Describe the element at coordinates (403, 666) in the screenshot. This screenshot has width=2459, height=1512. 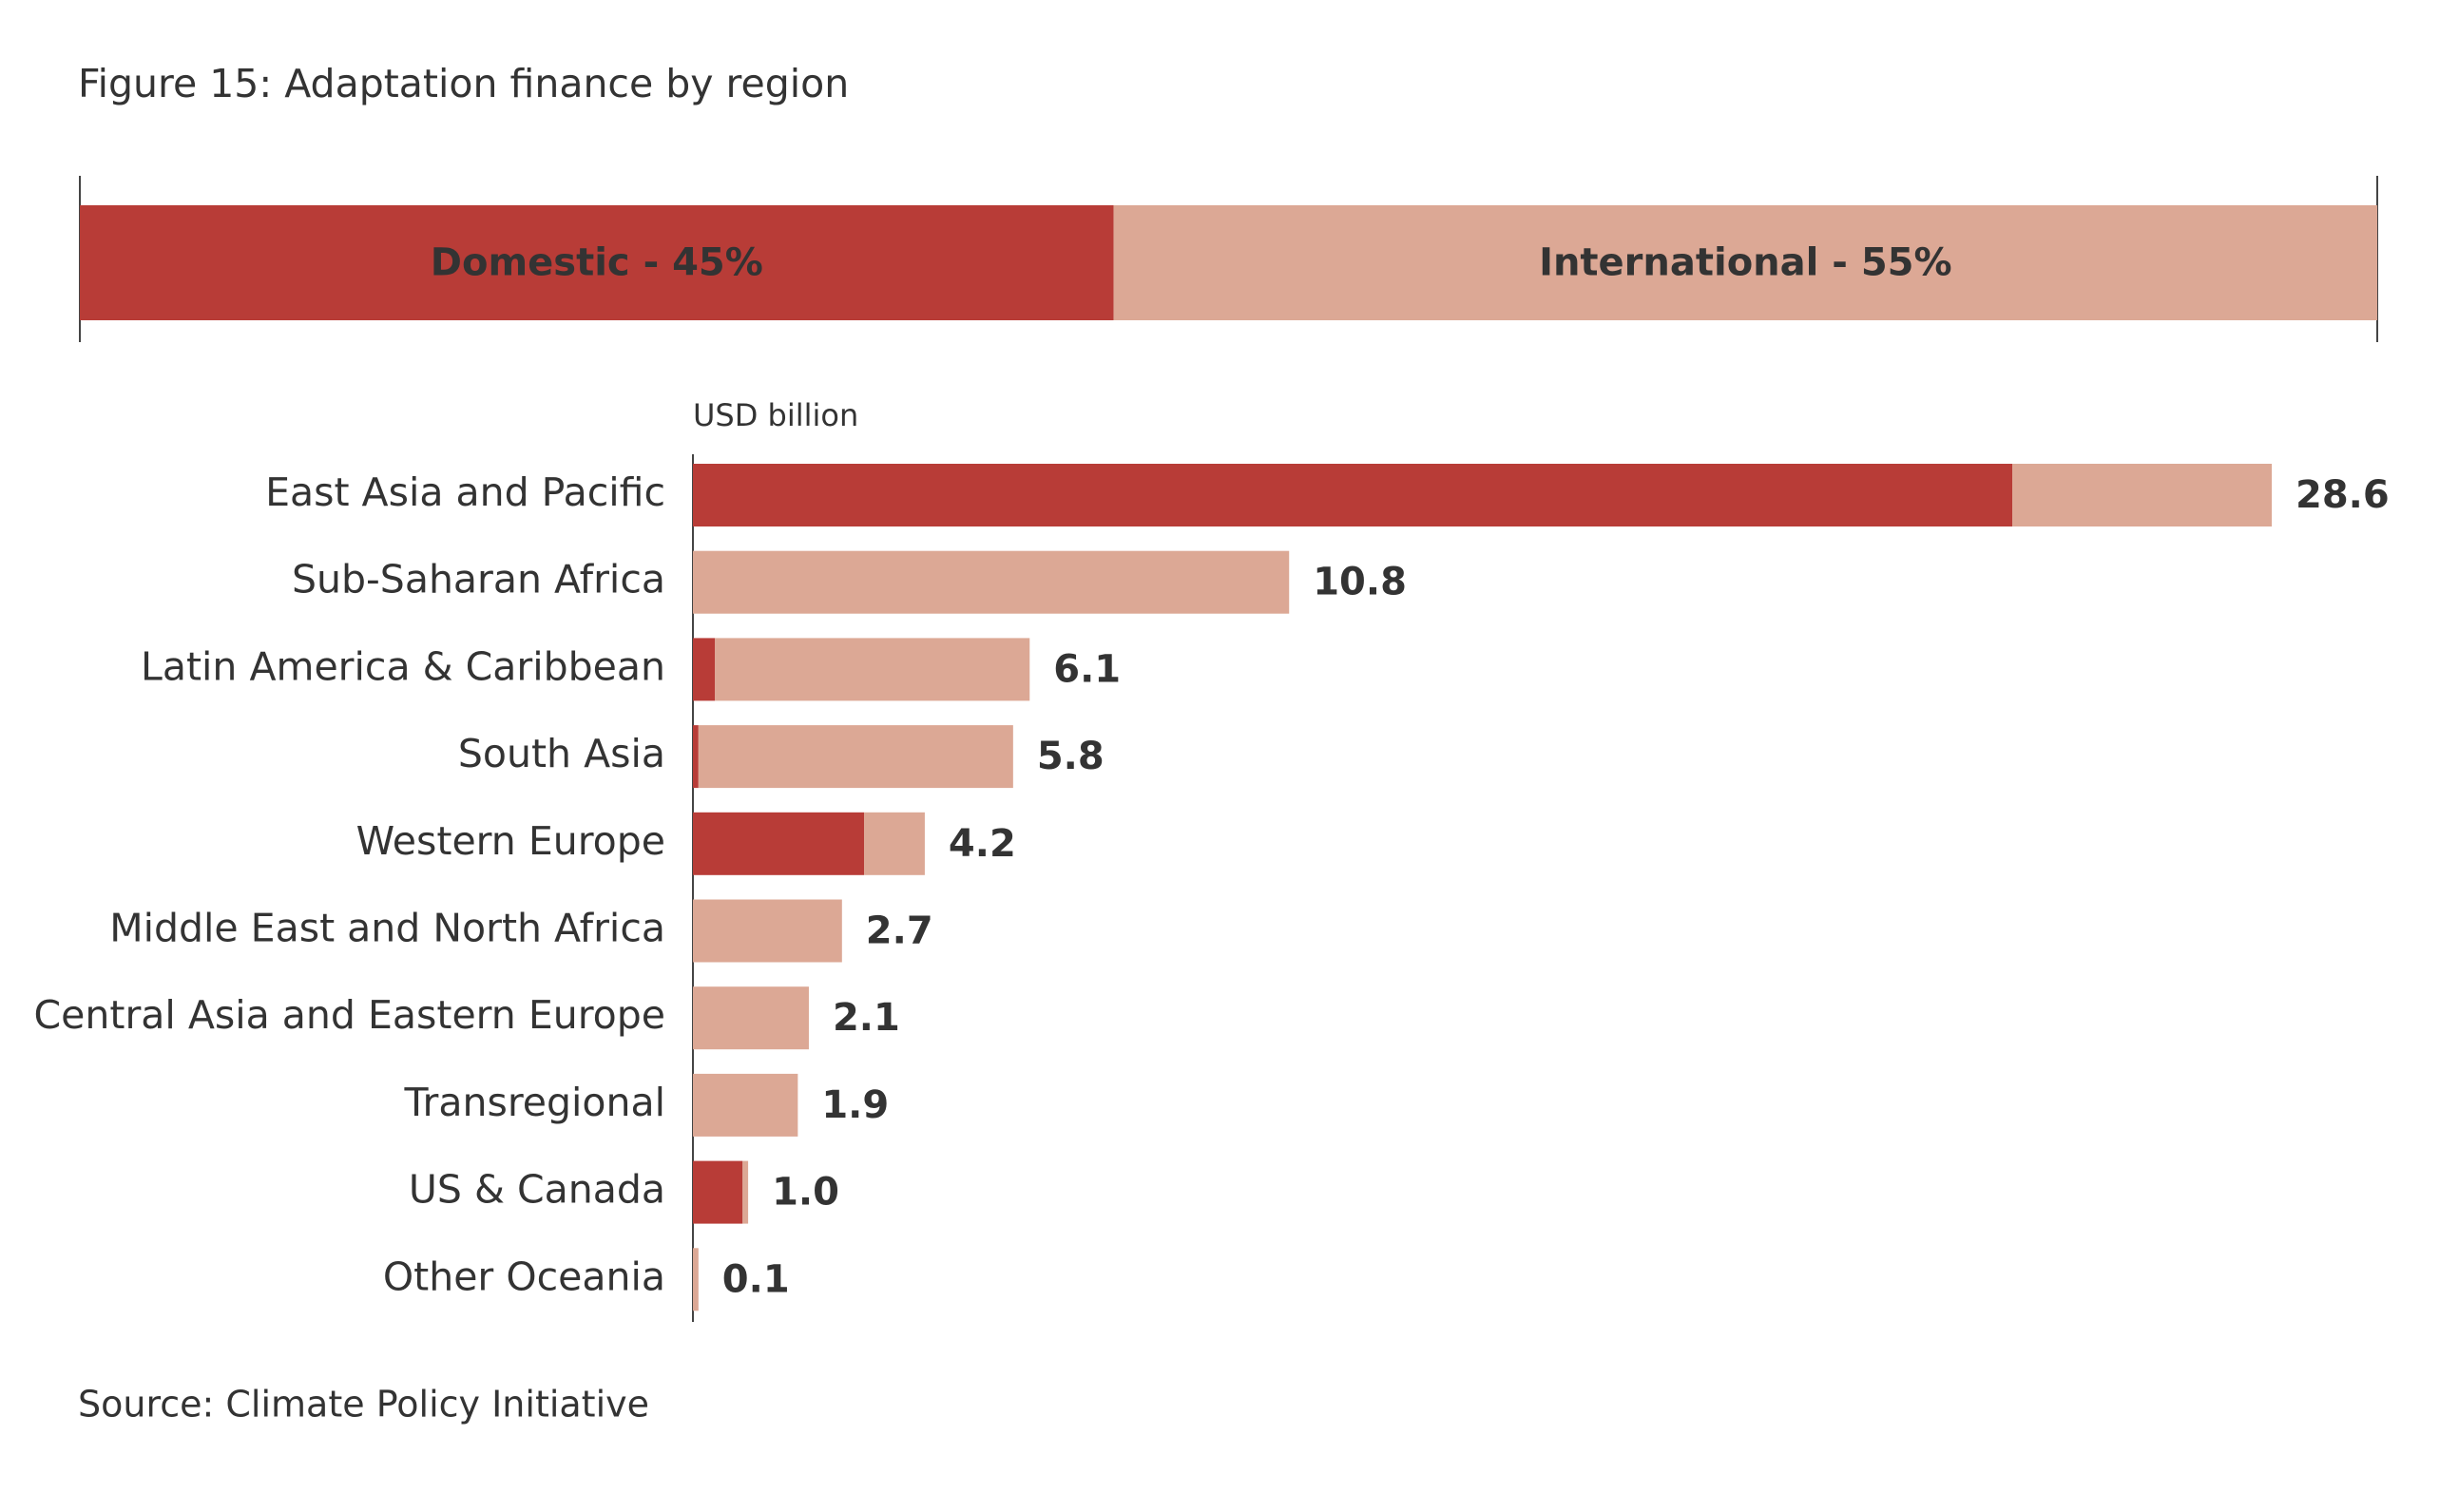
I see `category-label: Latin America & Caribbean` at that location.